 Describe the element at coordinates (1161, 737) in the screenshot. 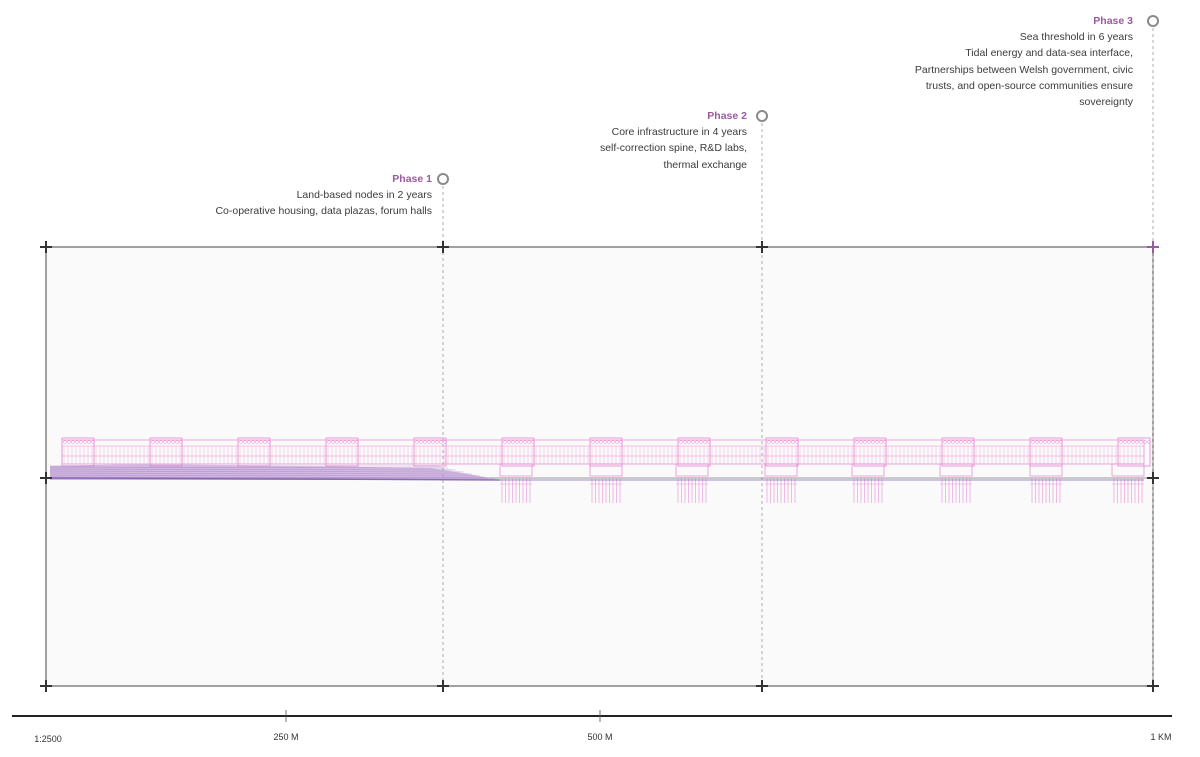

I see `scale-1km-label: 1 KM` at that location.